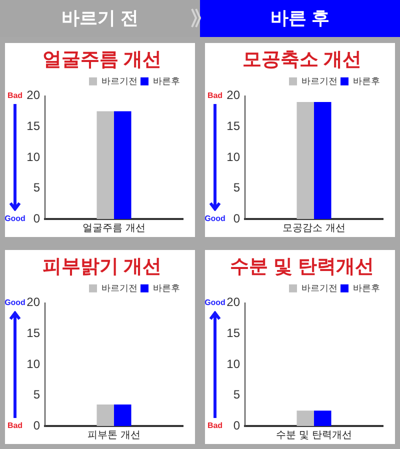  Describe the element at coordinates (114, 435) in the screenshot. I see `x-tick-label: 피부톤 개선` at that location.